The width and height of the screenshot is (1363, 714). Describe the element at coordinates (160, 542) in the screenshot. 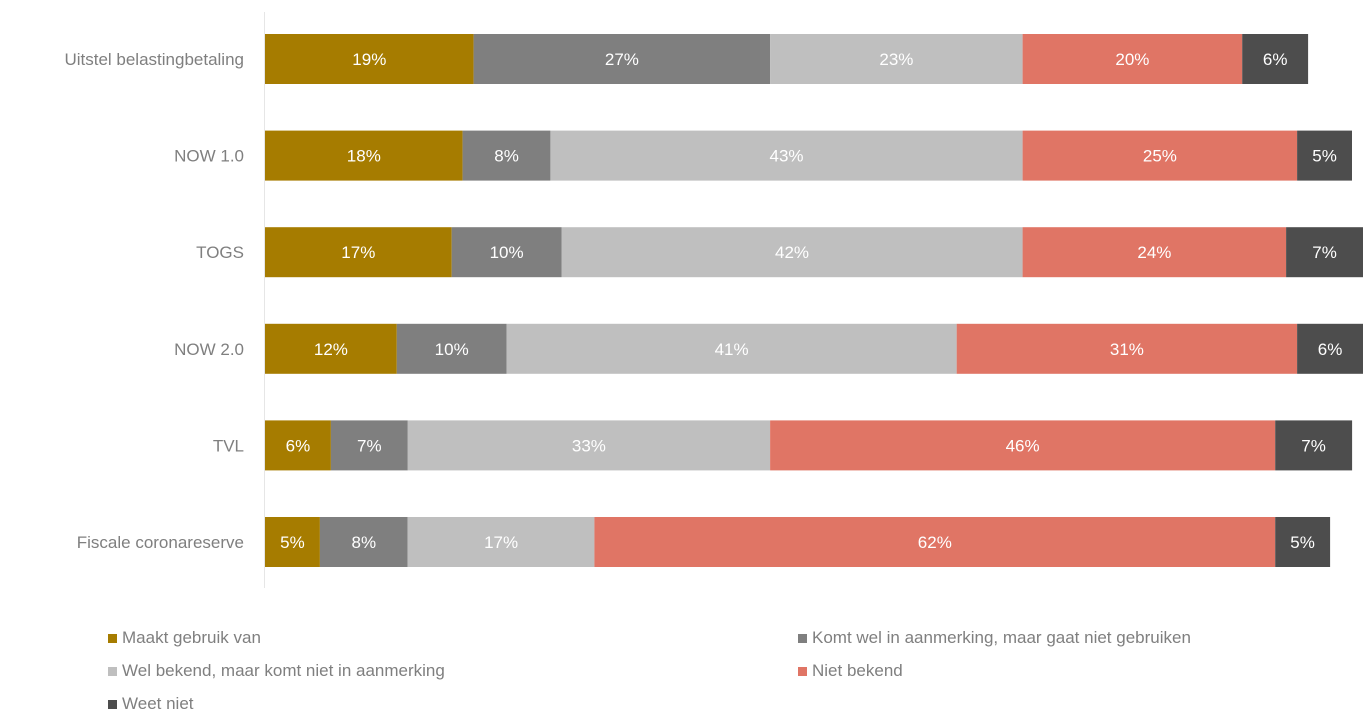

I see `category-label: Fiscale coronareserve` at that location.